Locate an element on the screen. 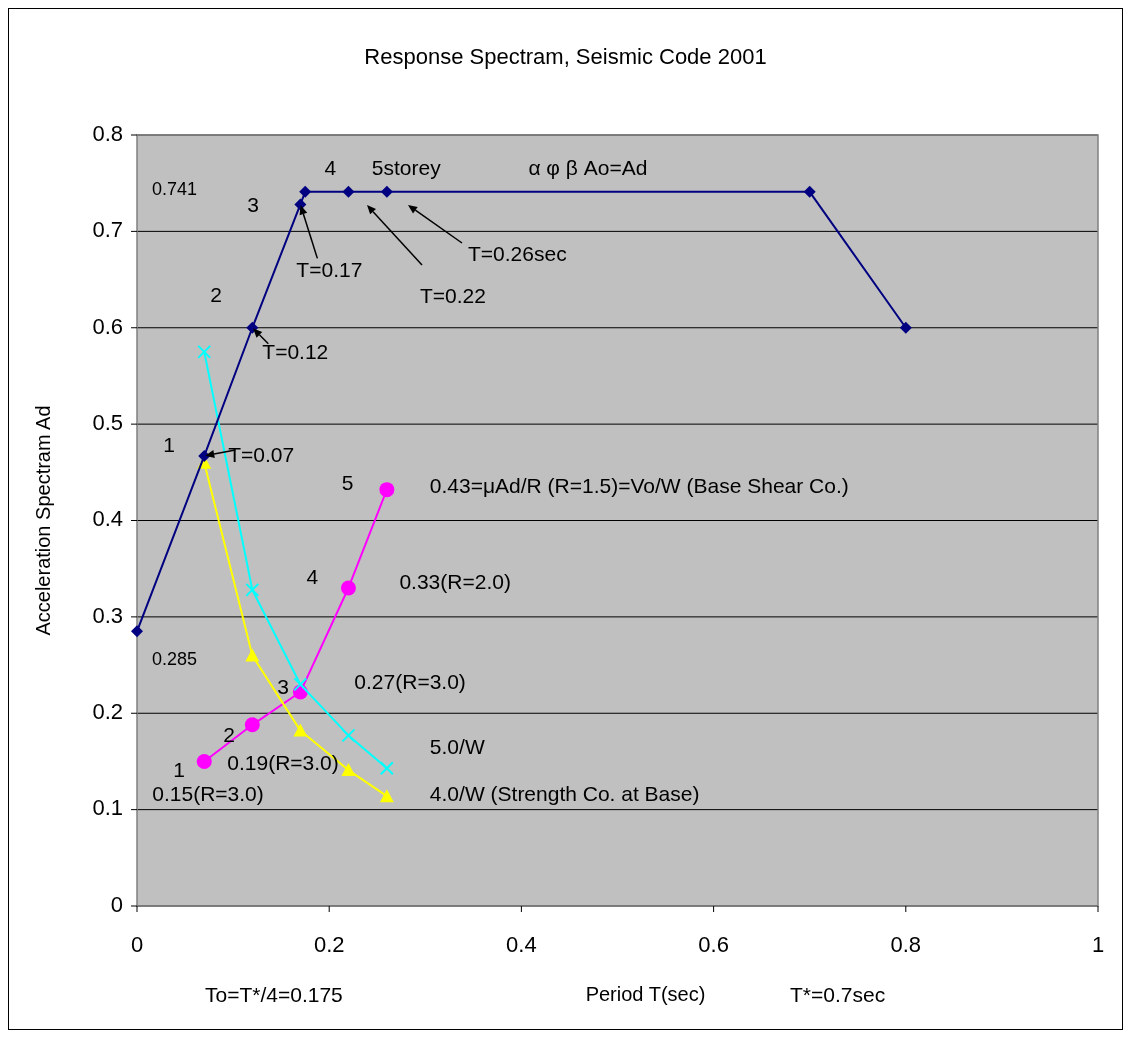 The image size is (1131, 1038). annotation: 0.33(R=2.0) is located at coordinates (455, 581).